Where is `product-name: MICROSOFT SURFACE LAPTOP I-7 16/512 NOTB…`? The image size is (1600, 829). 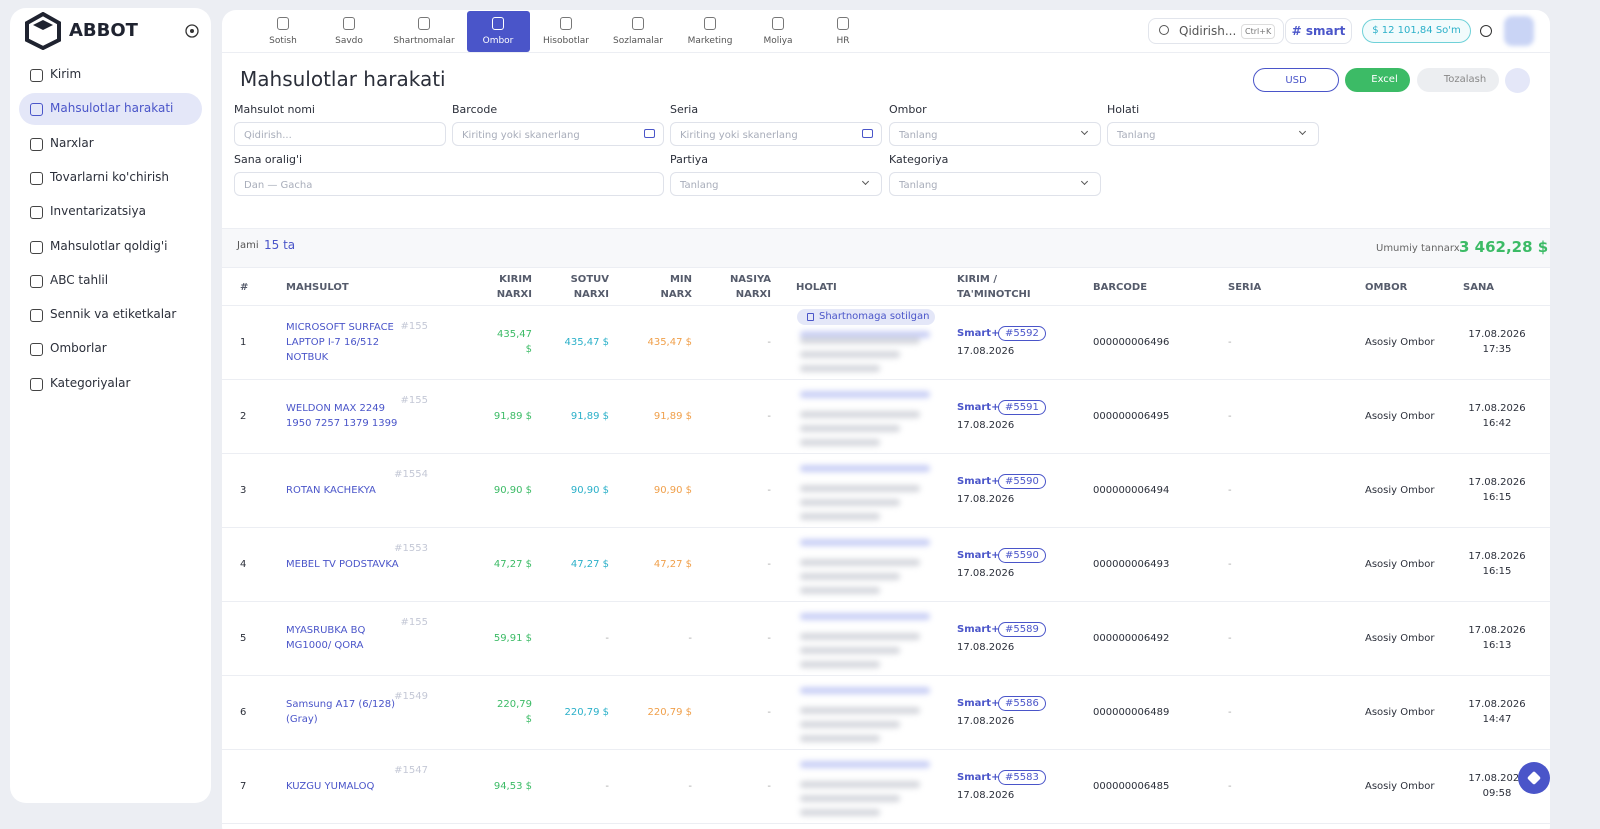 product-name: MICROSOFT SURFACE LAPTOP I-7 16/512 NOTB… is located at coordinates (340, 342).